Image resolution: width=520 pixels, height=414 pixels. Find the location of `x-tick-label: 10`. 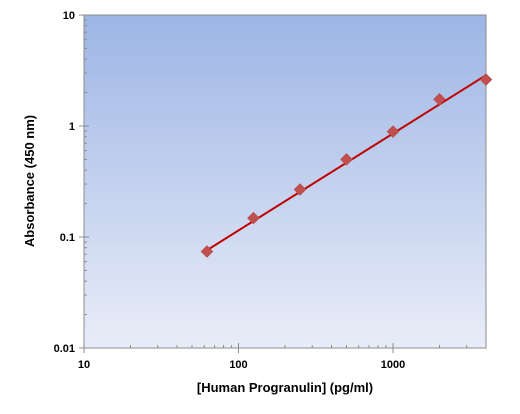

x-tick-label: 10 is located at coordinates (84, 365).